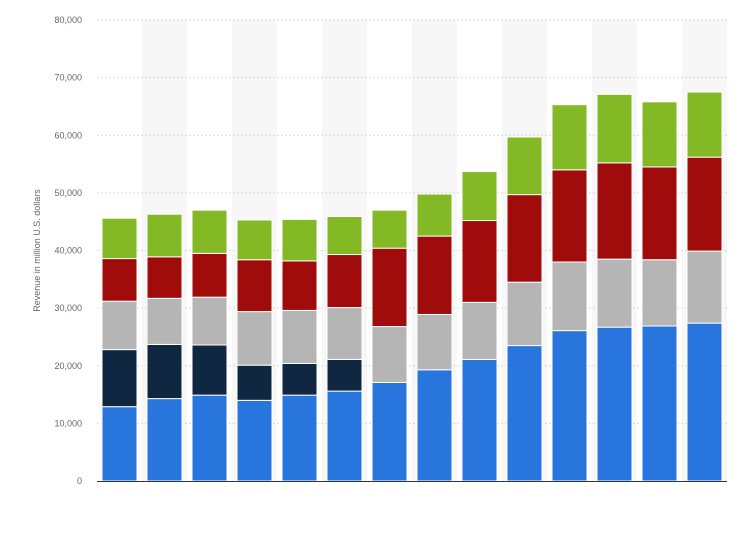 Image resolution: width=754 pixels, height=560 pixels. What do you see at coordinates (68, 135) in the screenshot?
I see `y-tick-label: 60,000` at bounding box center [68, 135].